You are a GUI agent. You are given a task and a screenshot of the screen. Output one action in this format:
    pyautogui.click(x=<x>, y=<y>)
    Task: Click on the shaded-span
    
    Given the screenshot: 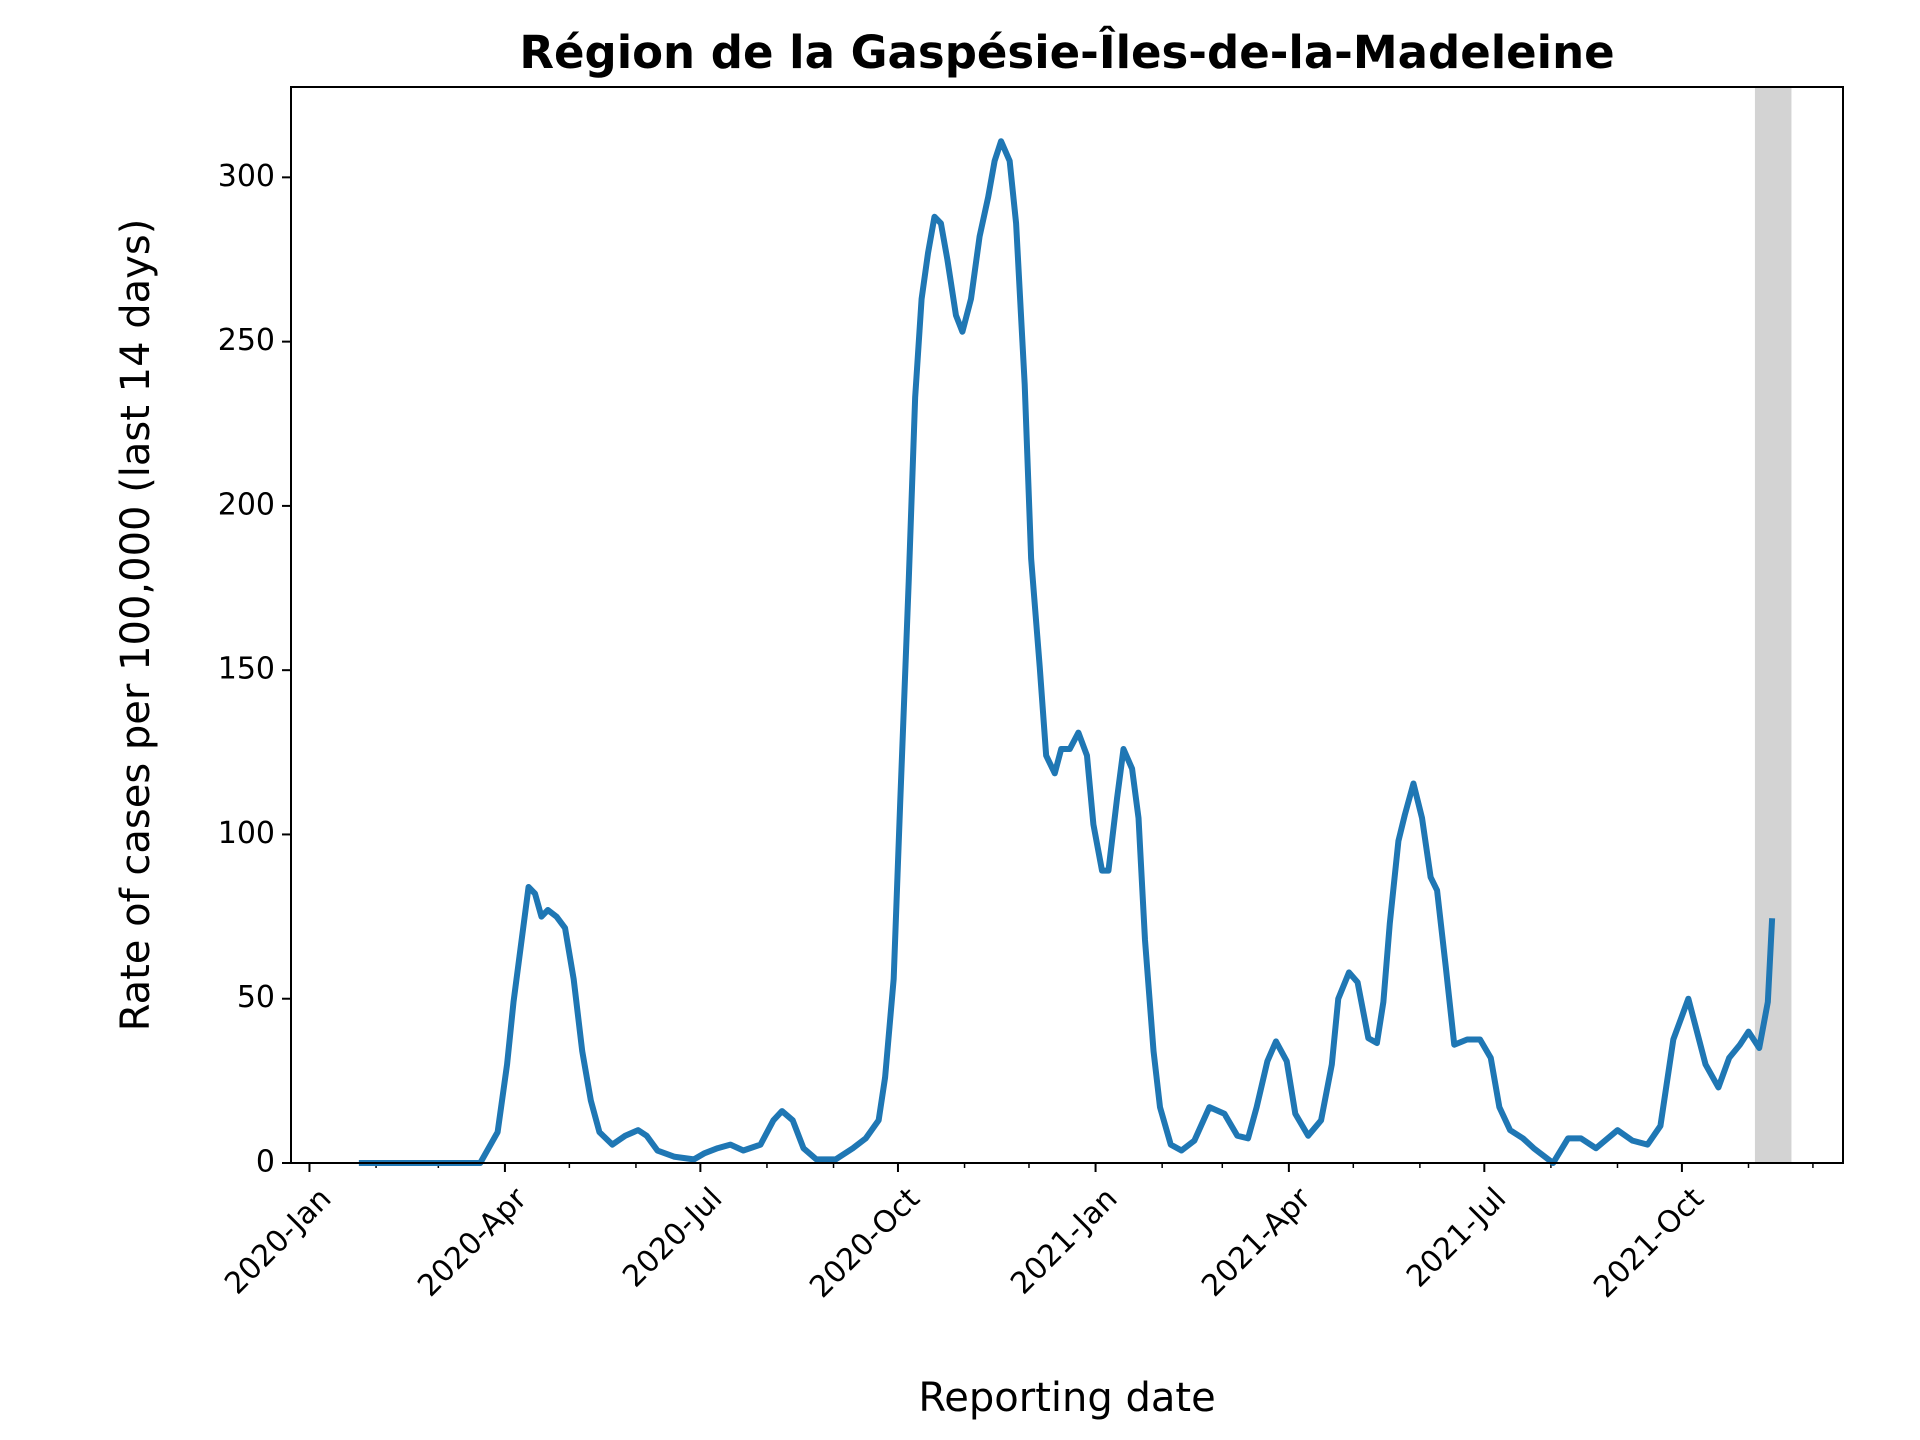 What is the action you would take?
    pyautogui.click(x=1773, y=625)
    